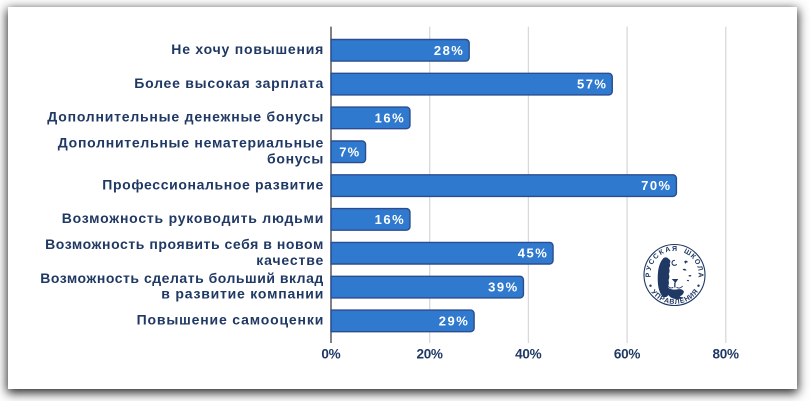 This screenshot has width=810, height=401. What do you see at coordinates (295, 158) in the screenshot?
I see `svg-text: бонусы` at bounding box center [295, 158].